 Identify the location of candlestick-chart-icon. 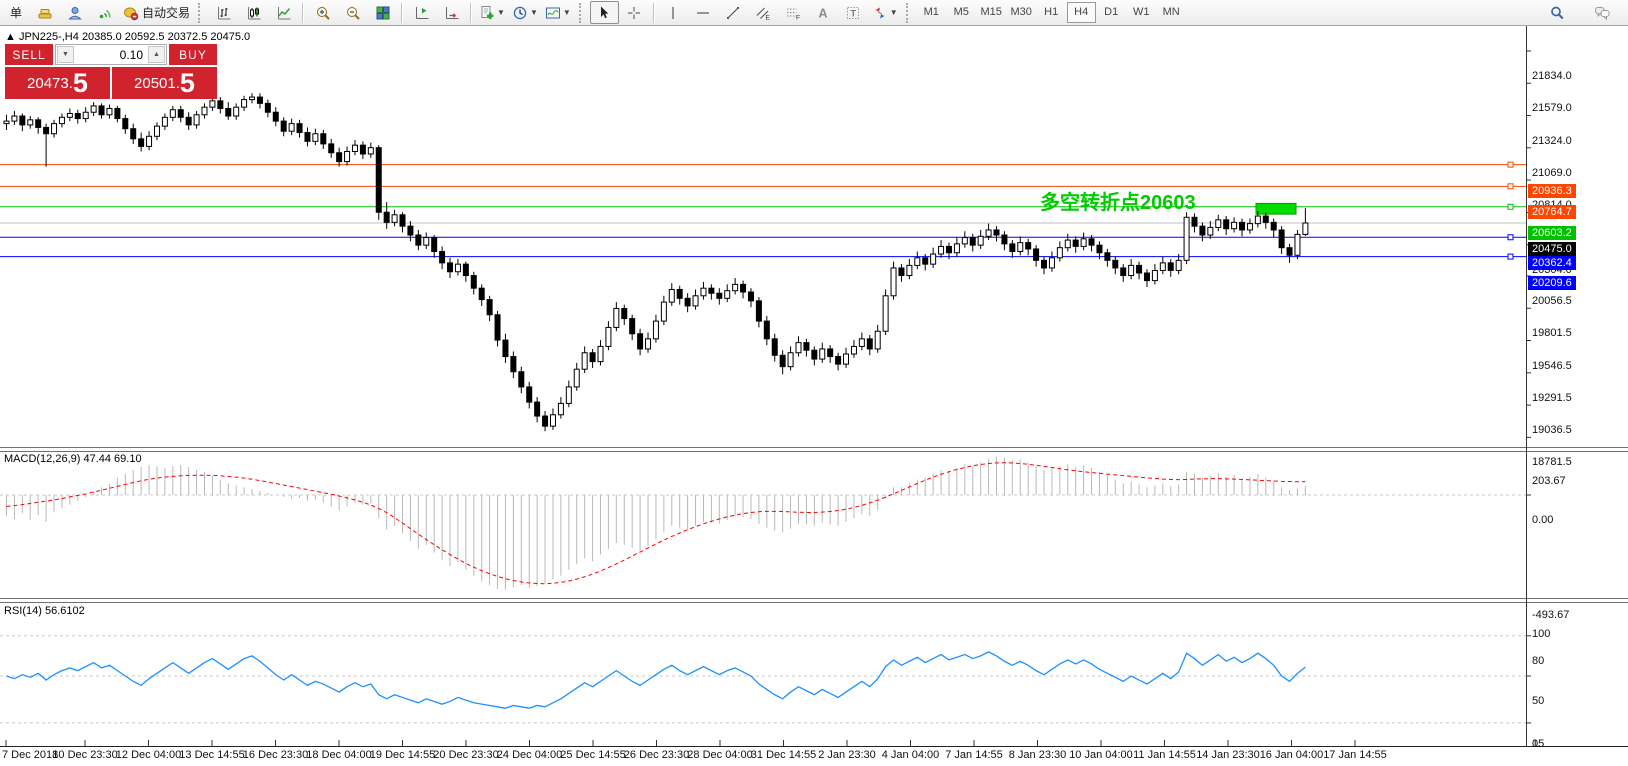
(253, 12).